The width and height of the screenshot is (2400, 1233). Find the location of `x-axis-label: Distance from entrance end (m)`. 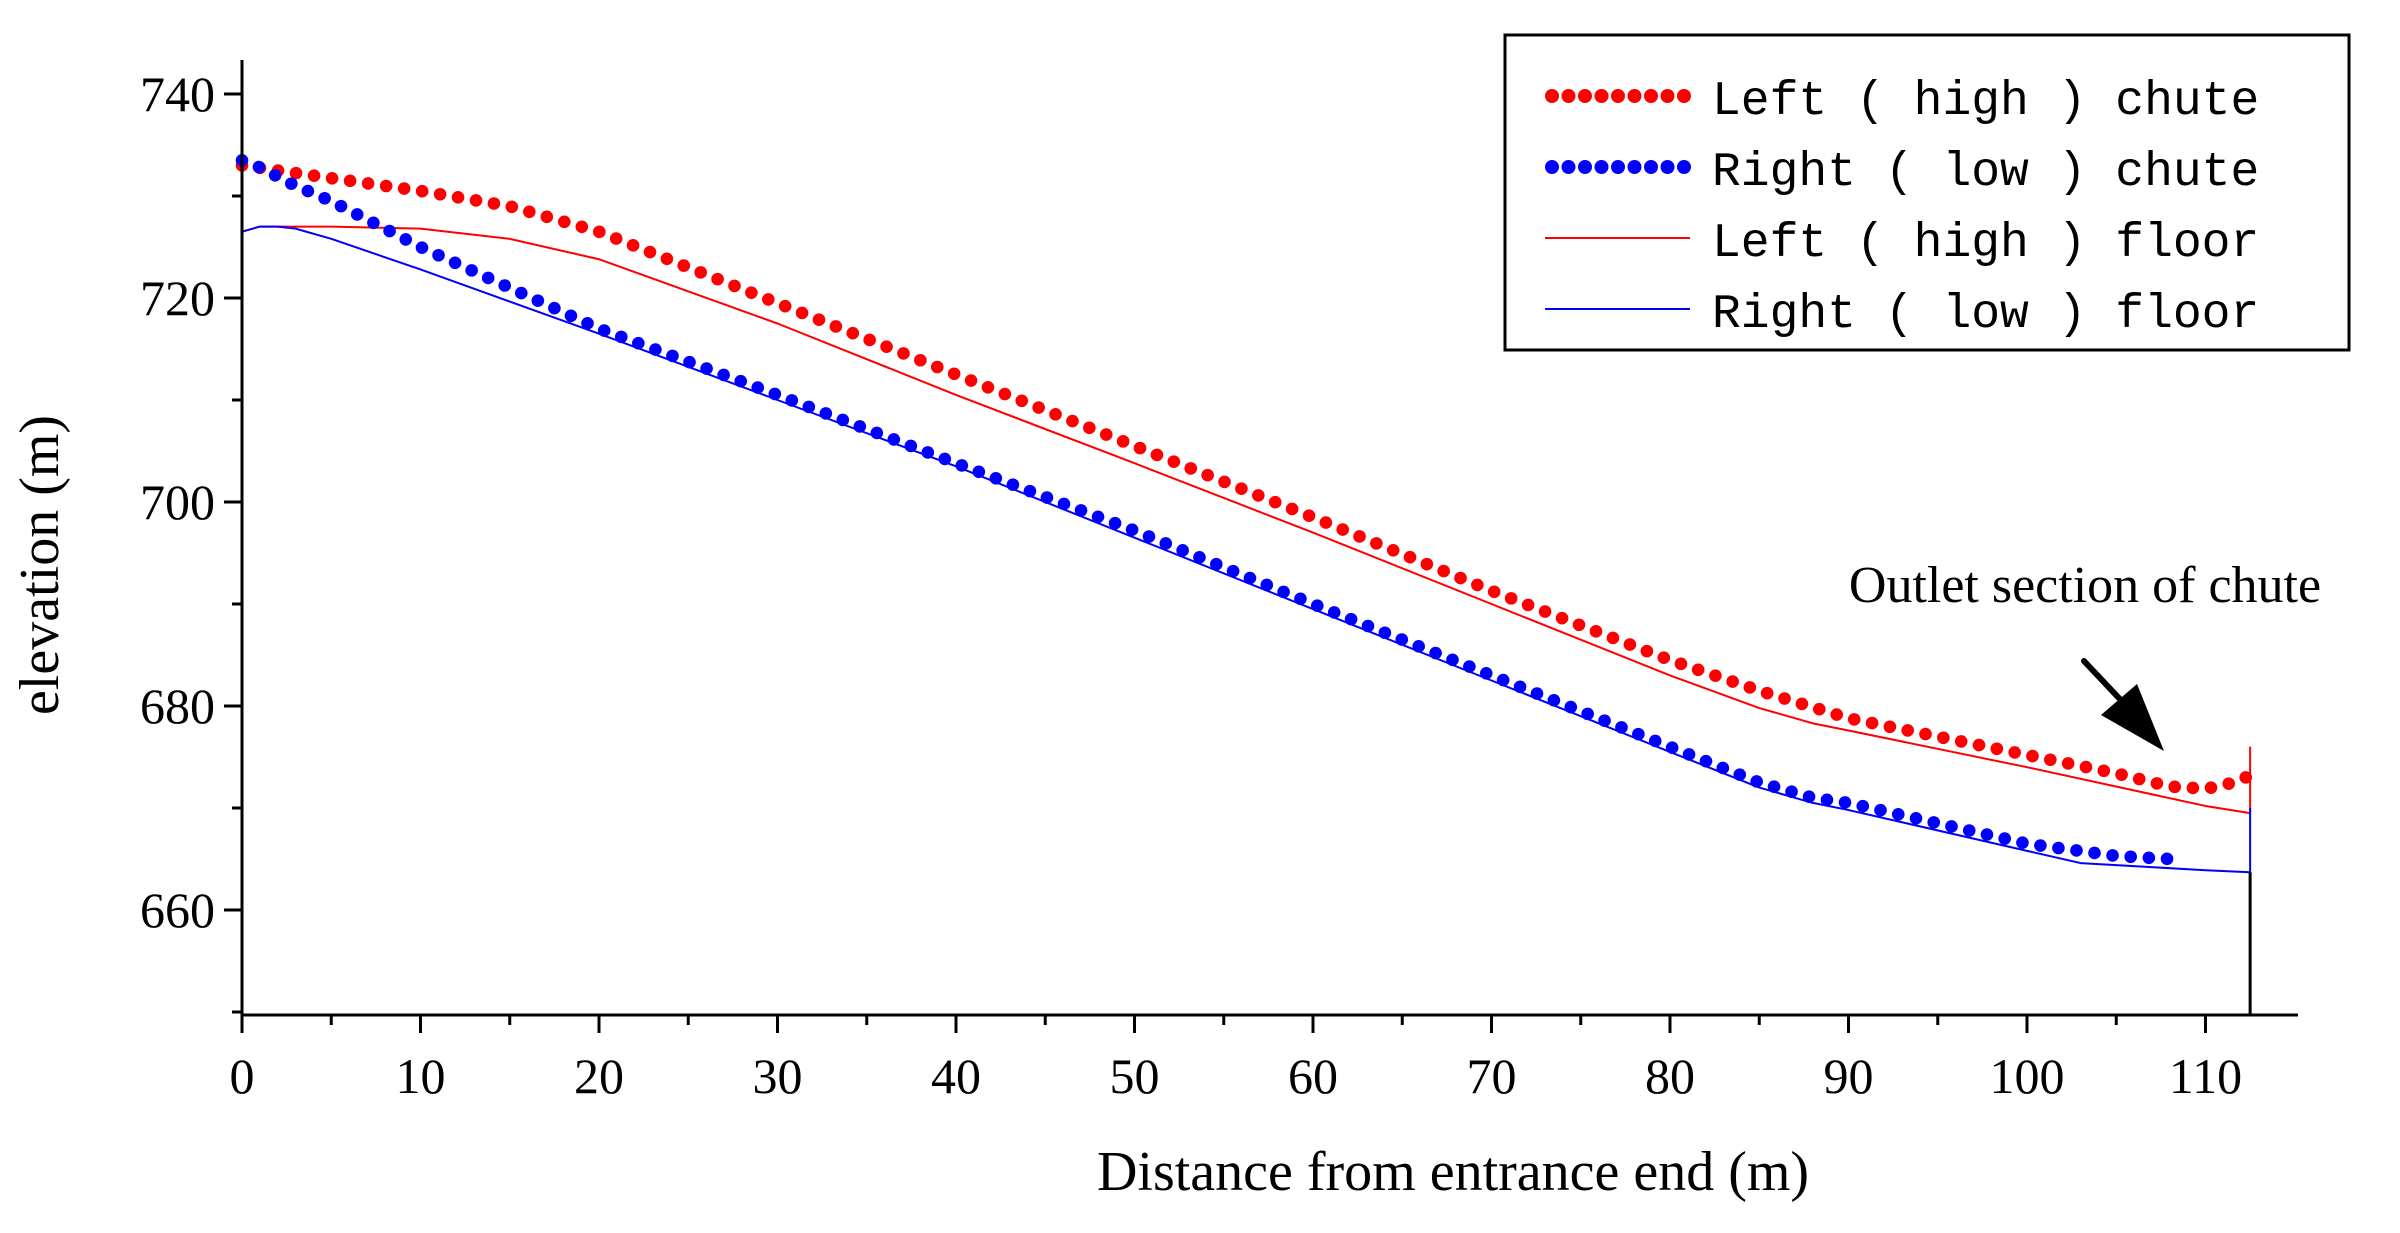

x-axis-label: Distance from entrance end (m) is located at coordinates (1453, 1172).